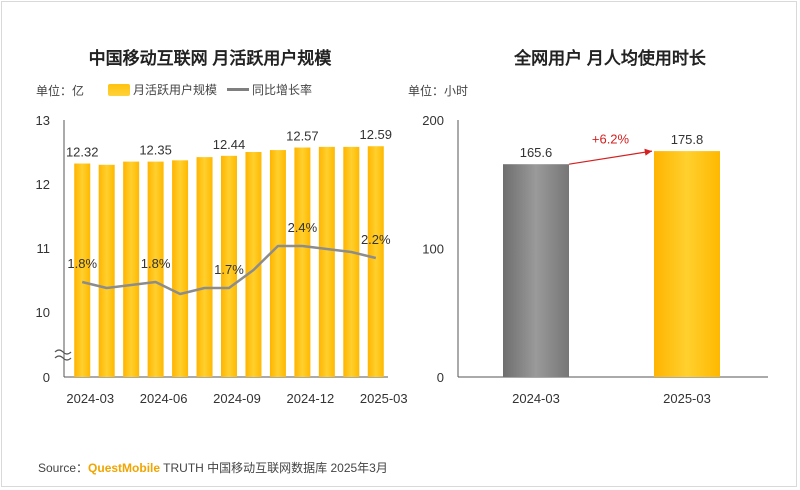 The width and height of the screenshot is (800, 490). What do you see at coordinates (438, 91) in the screenshot?
I see `right-unit-label: 单位：小时` at bounding box center [438, 91].